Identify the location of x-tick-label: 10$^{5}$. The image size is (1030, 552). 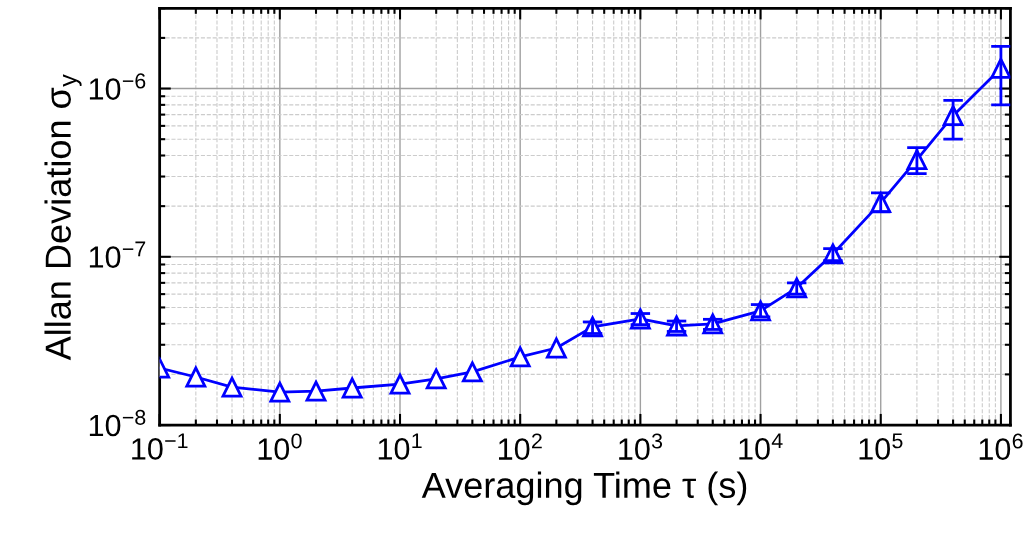
(881, 446).